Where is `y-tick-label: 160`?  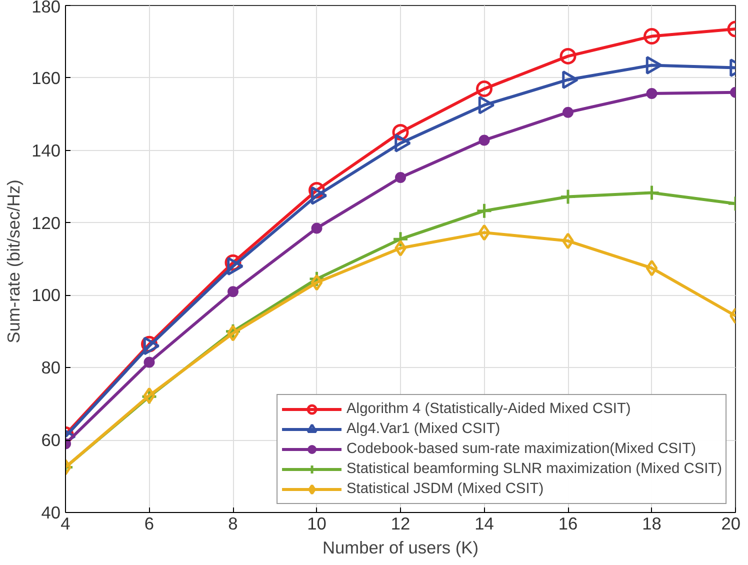
y-tick-label: 160 is located at coordinates (46, 78).